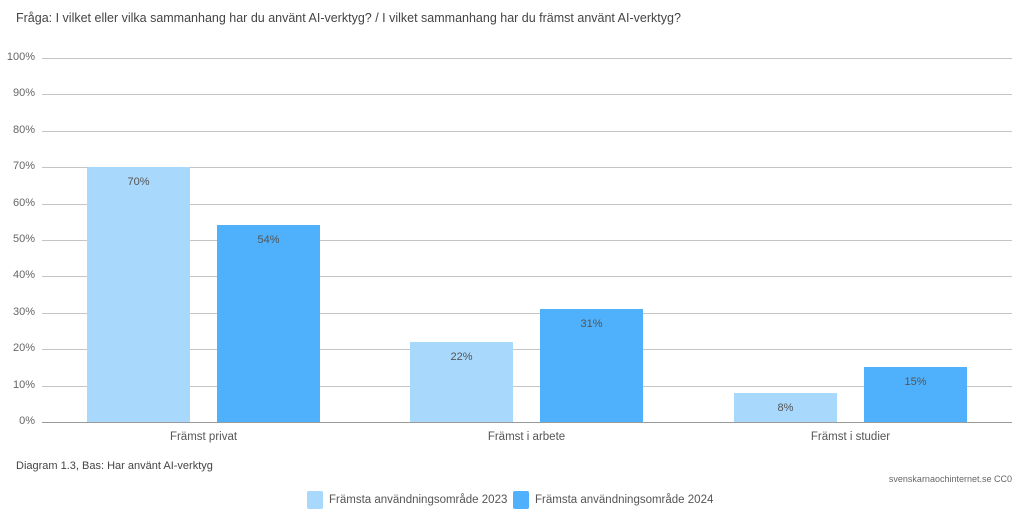 This screenshot has width=1024, height=527. What do you see at coordinates (23, 166) in the screenshot?
I see `y-axis-tick-label: 70%` at bounding box center [23, 166].